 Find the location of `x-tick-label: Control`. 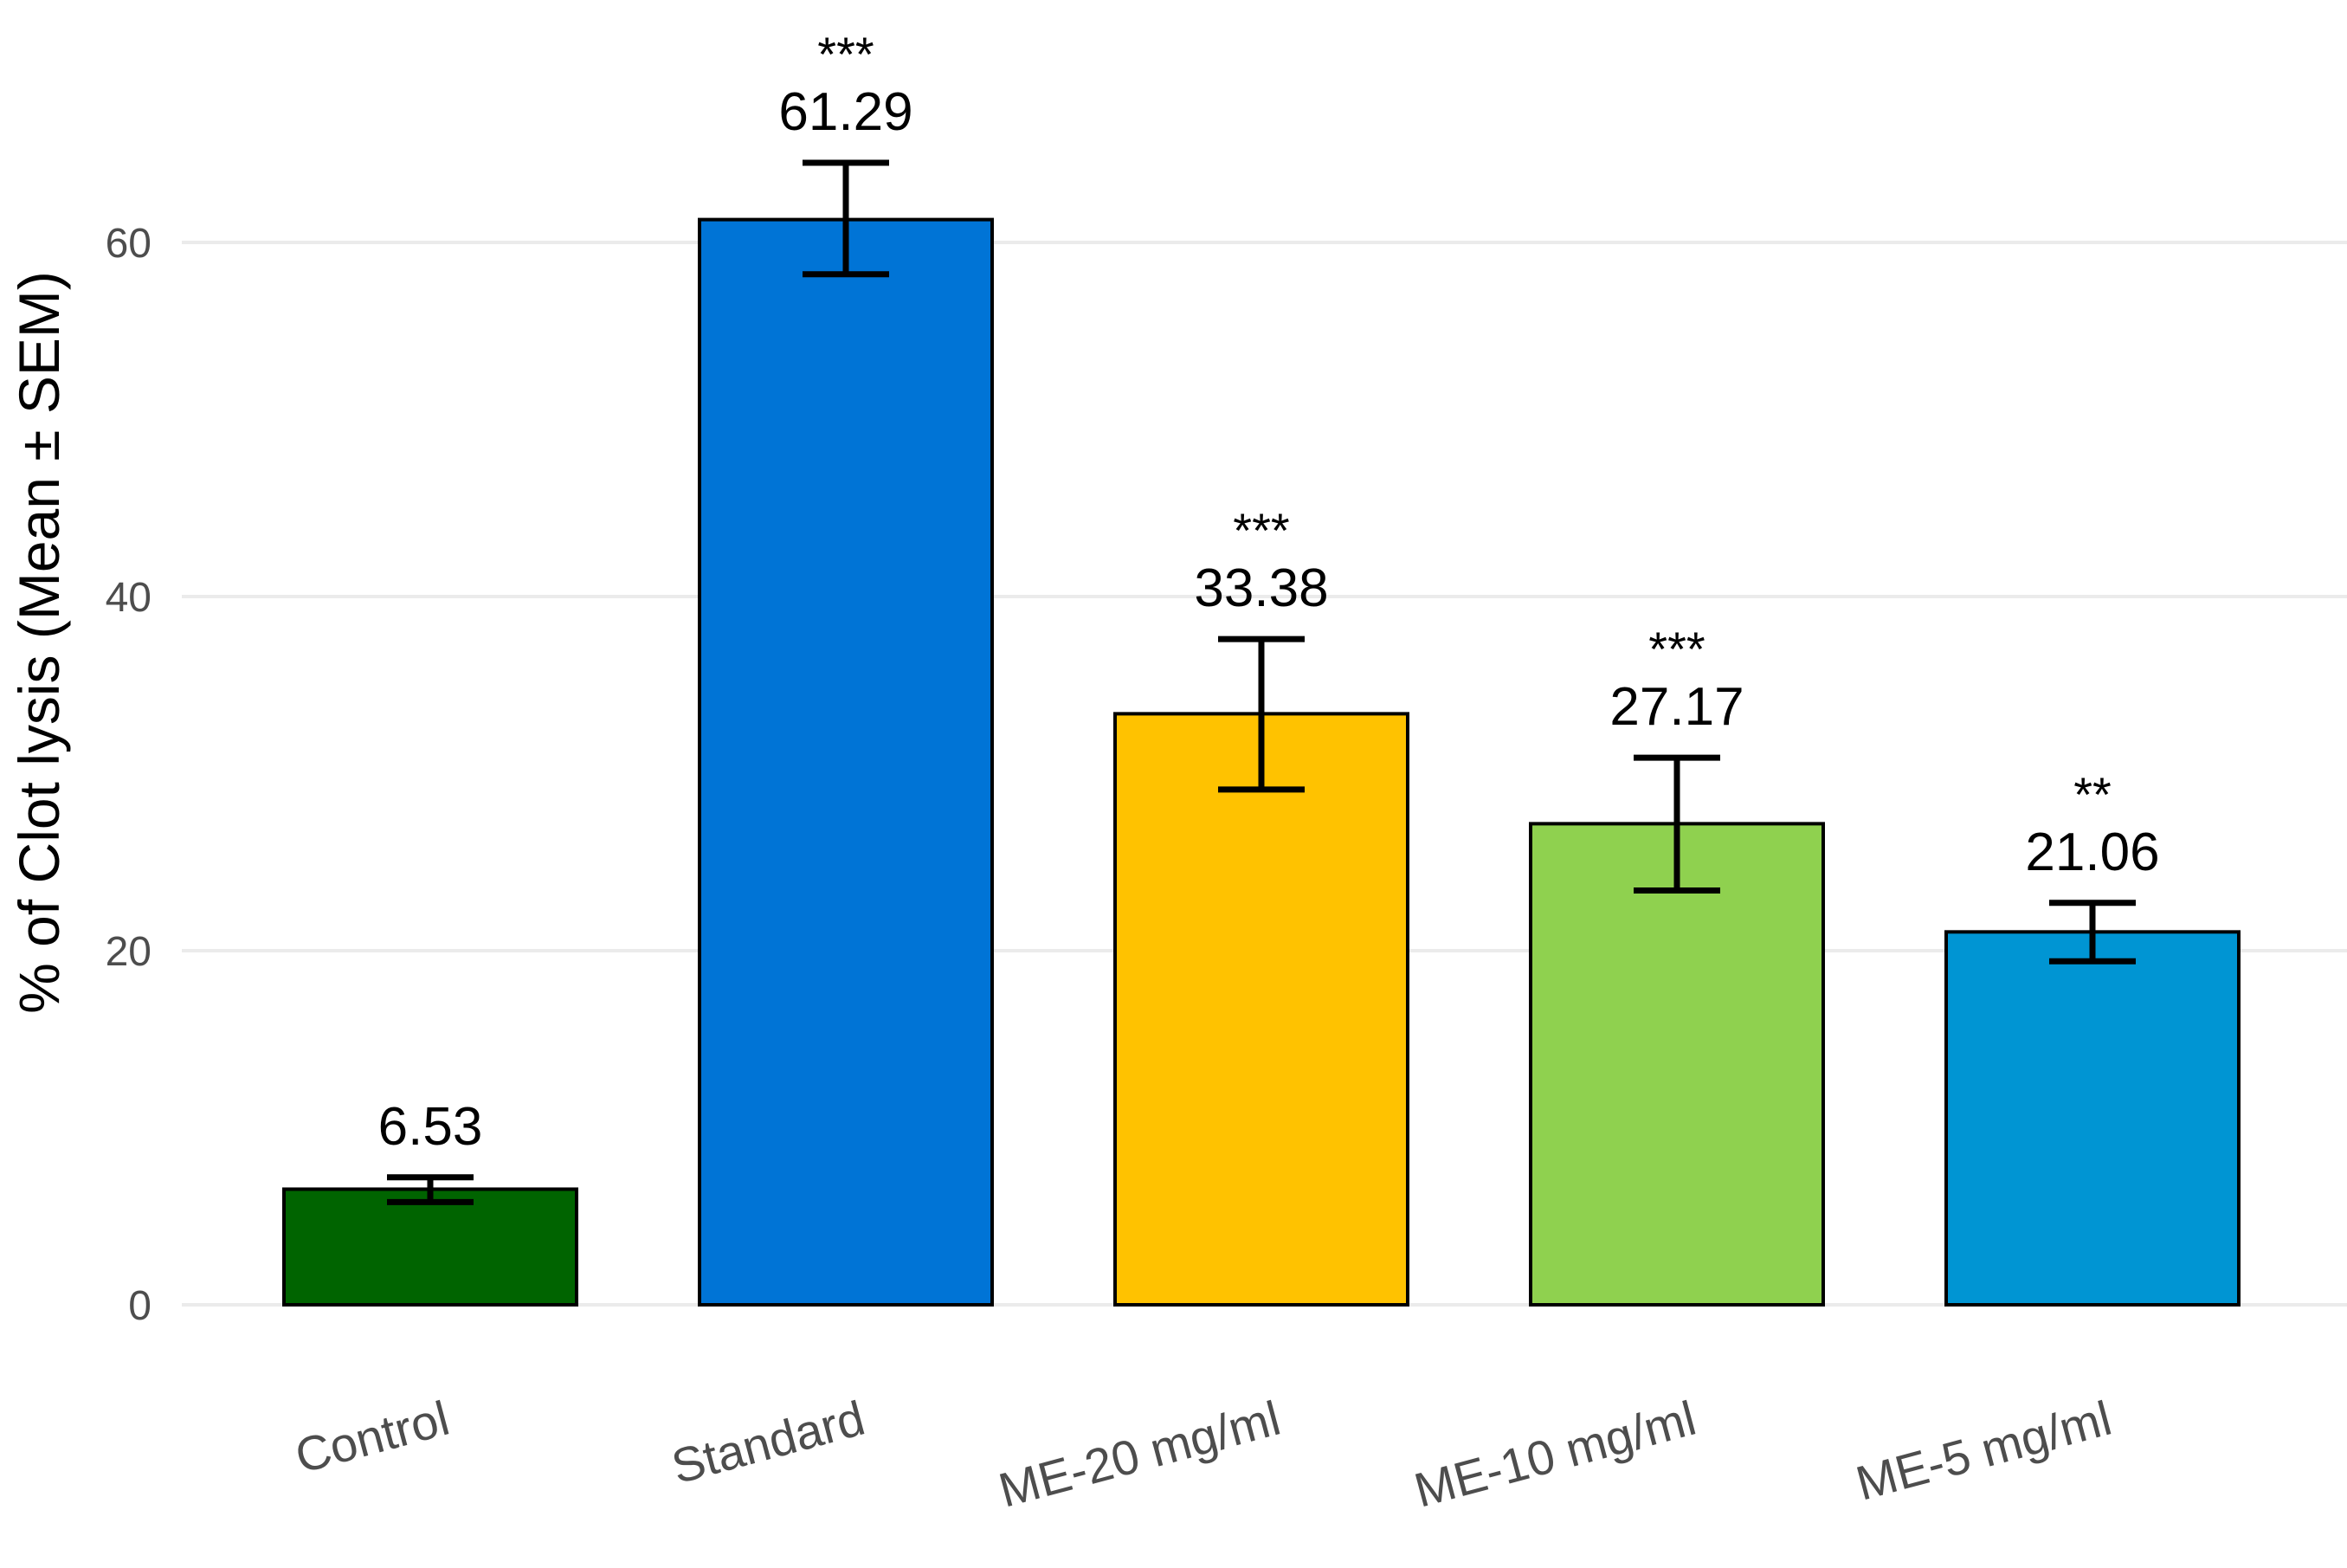

x-tick-label: Control is located at coordinates (372, 1437).